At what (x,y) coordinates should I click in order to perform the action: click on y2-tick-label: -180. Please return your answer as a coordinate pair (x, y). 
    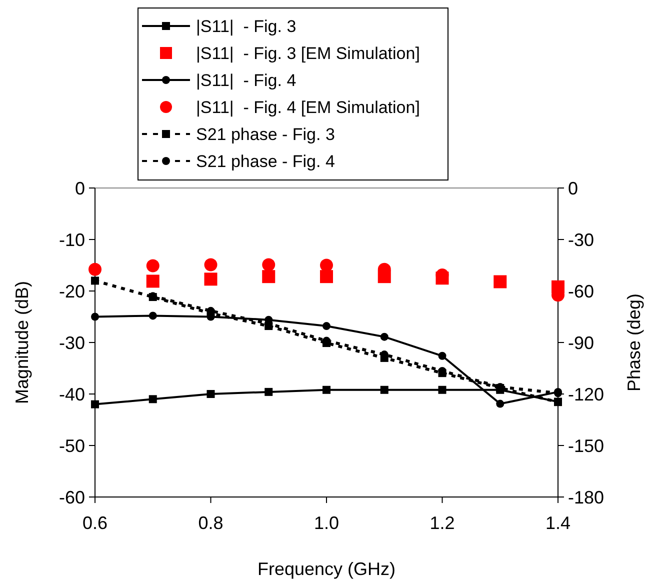
    Looking at the image, I should click on (586, 497).